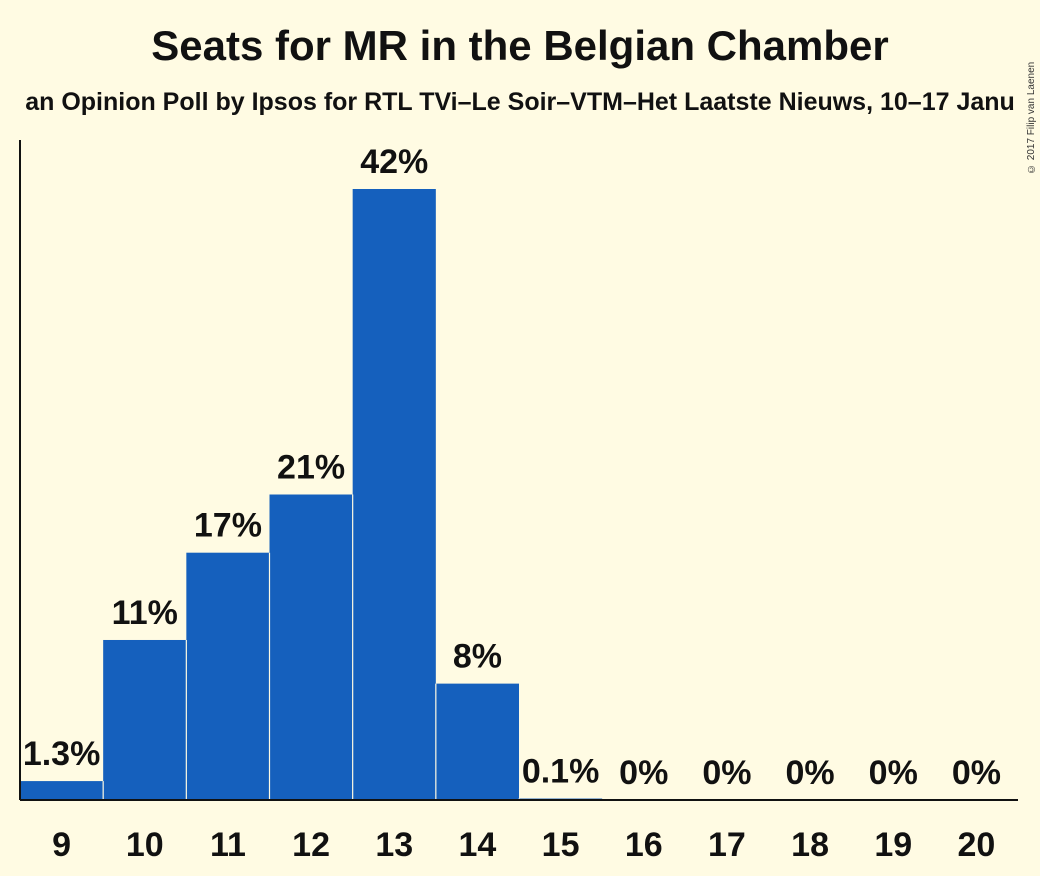 Image resolution: width=1040 pixels, height=876 pixels. I want to click on x-tick-label: 12, so click(311, 845).